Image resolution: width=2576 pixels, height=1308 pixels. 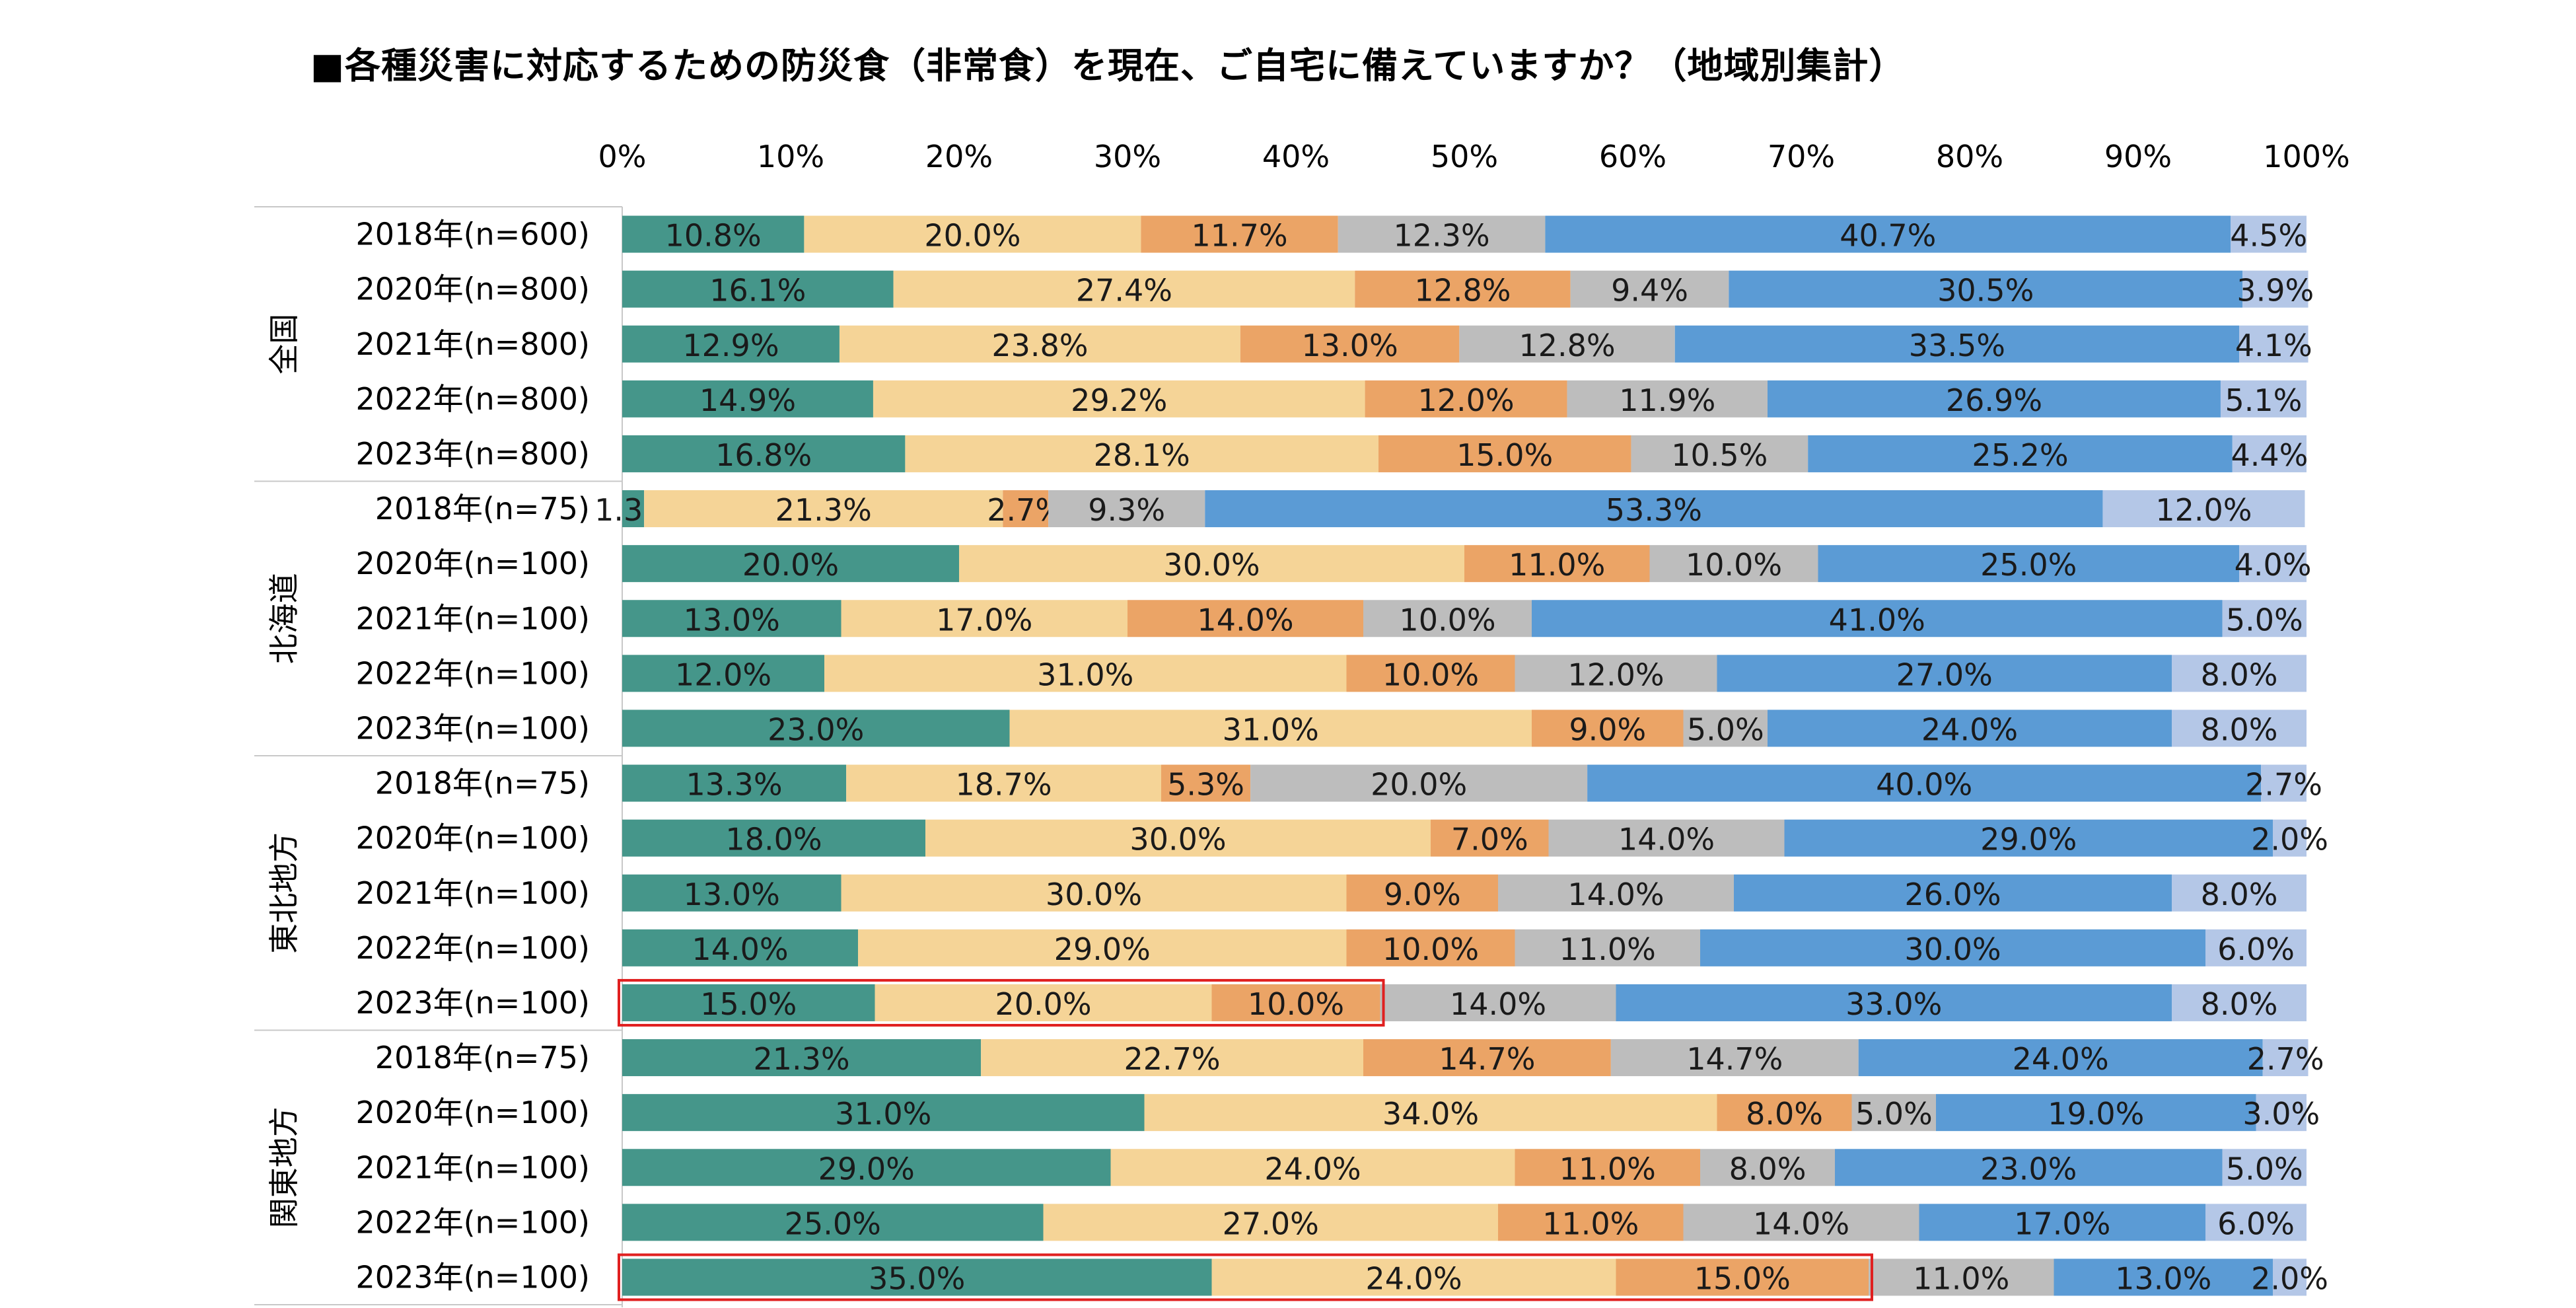 I want to click on data-label: 3.0%, so click(x=2281, y=1114).